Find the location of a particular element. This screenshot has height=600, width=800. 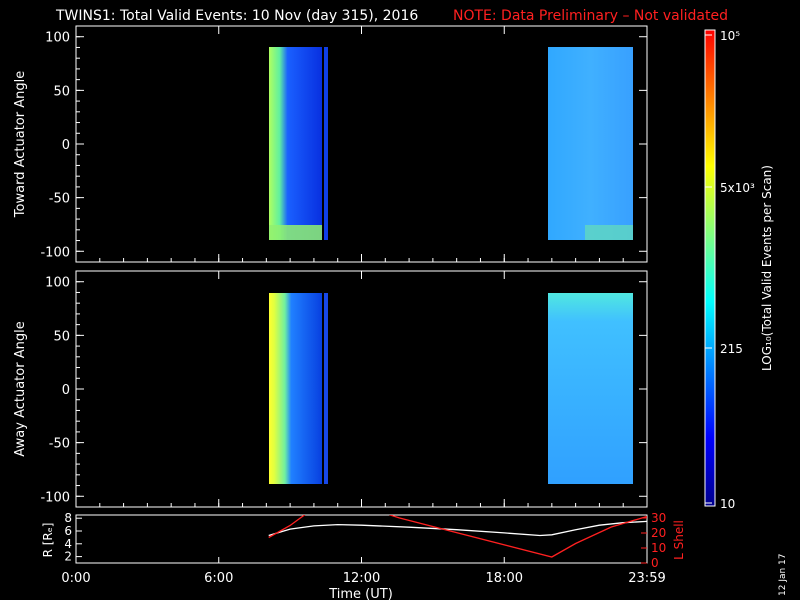

orbit-right-tick-label: 0 is located at coordinates (655, 563).